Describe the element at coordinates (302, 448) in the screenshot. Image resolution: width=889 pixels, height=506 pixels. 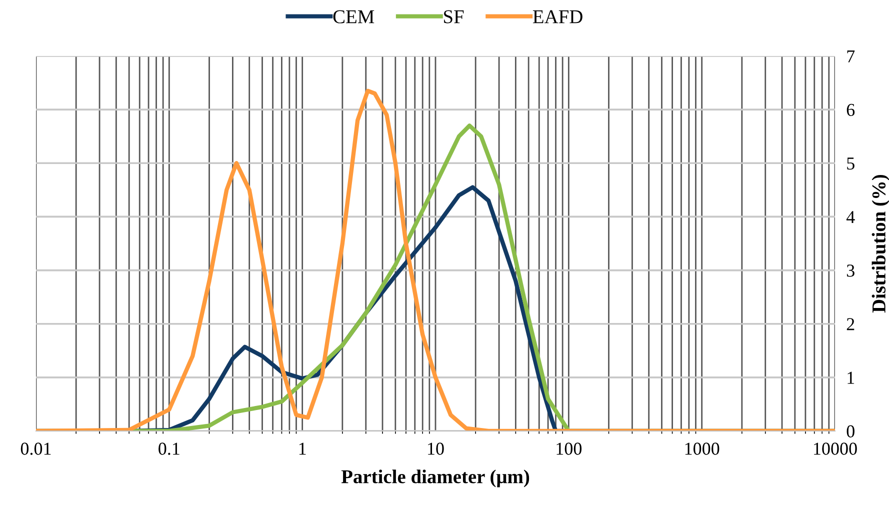
I see `x-tick-label: 1` at that location.